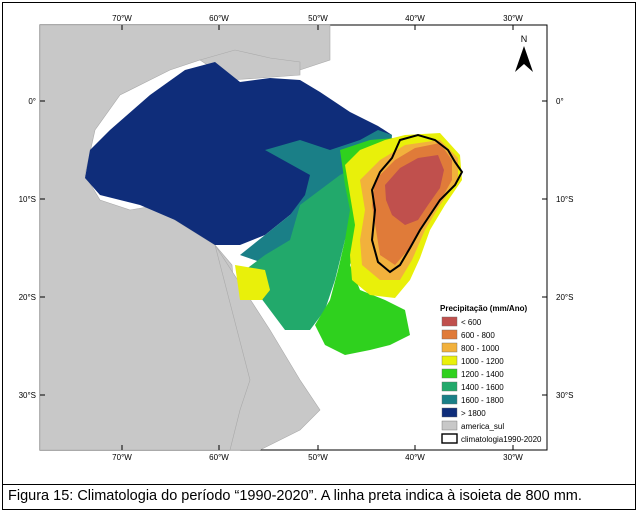 Image resolution: width=640 pixels, height=515 pixels. What do you see at coordinates (513, 457) in the screenshot?
I see `bottom-tick-label: 30°W` at bounding box center [513, 457].